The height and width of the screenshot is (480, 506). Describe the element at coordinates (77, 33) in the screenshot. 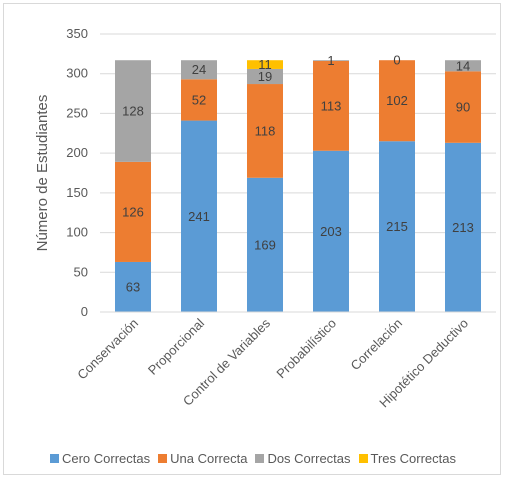

I see `y-tick-label: 350` at that location.